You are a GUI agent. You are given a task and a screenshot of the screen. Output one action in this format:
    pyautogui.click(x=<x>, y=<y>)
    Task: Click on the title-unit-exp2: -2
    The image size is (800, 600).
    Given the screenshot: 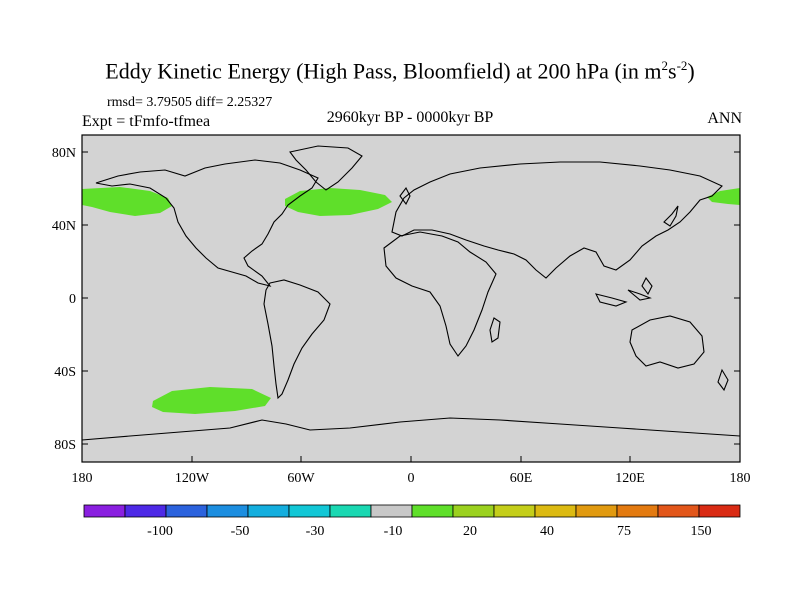 What is the action you would take?
    pyautogui.click(x=682, y=65)
    